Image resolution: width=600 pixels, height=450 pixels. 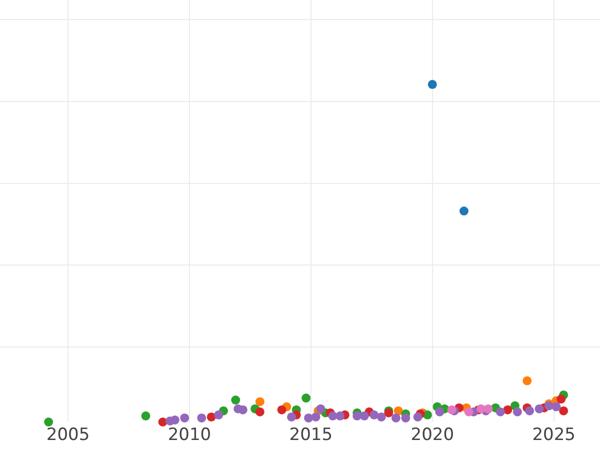 What do you see at coordinates (554, 435) in the screenshot?
I see `x-tick-label: 2025` at bounding box center [554, 435].